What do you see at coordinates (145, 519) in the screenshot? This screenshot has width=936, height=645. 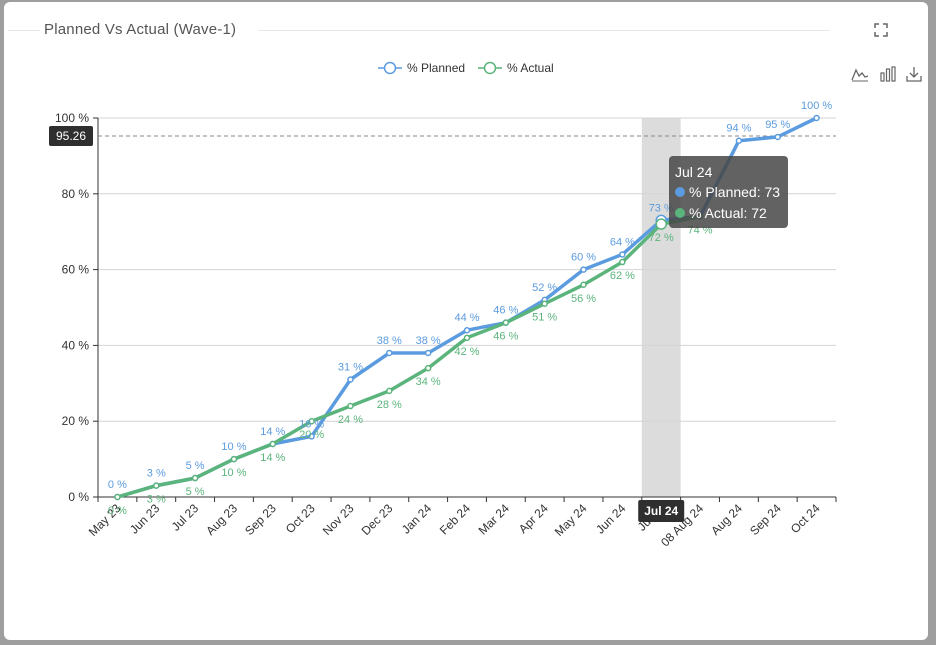 I see `x-tick-label: Jun 23` at bounding box center [145, 519].